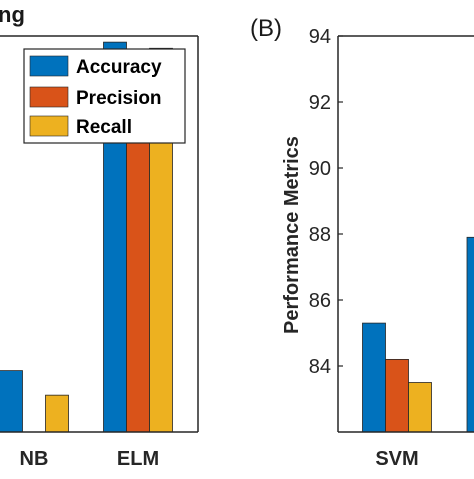 The image size is (474, 479). Describe the element at coordinates (320, 103) in the screenshot. I see `y-tick-label-92: 92` at that location.